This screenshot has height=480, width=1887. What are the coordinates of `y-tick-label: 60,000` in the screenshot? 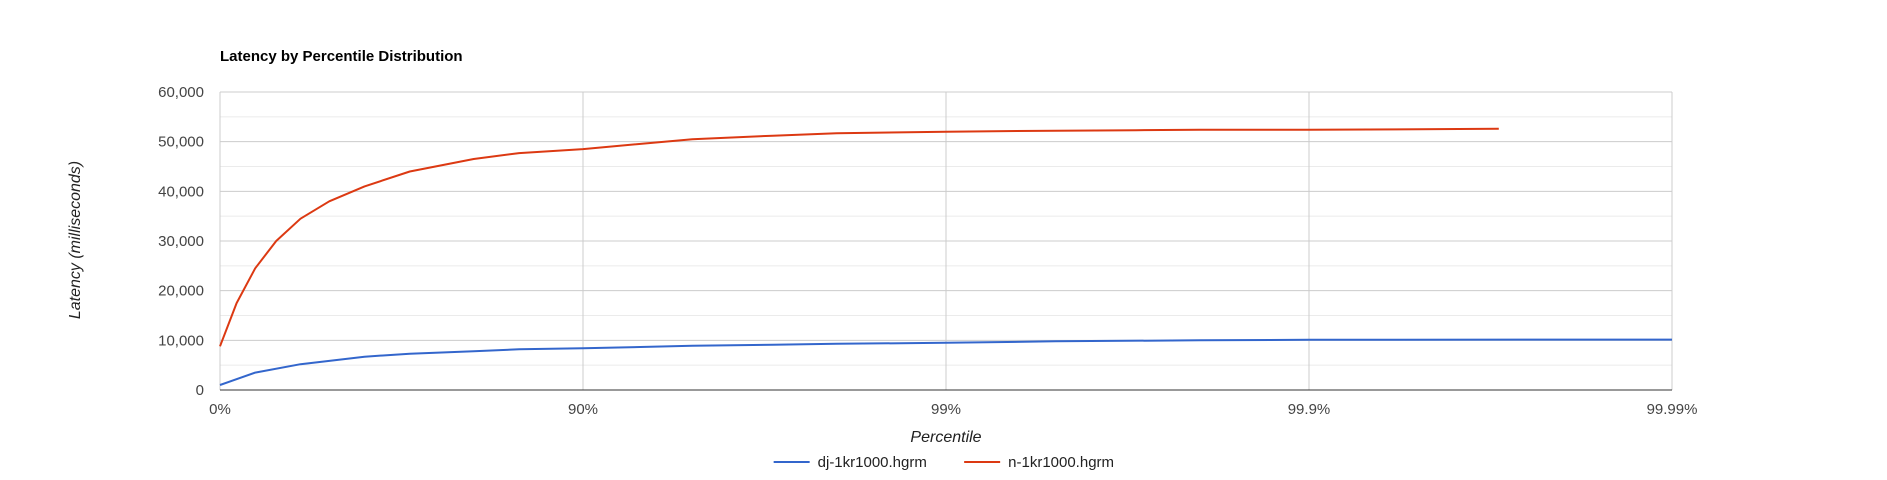 It's located at (181, 92).